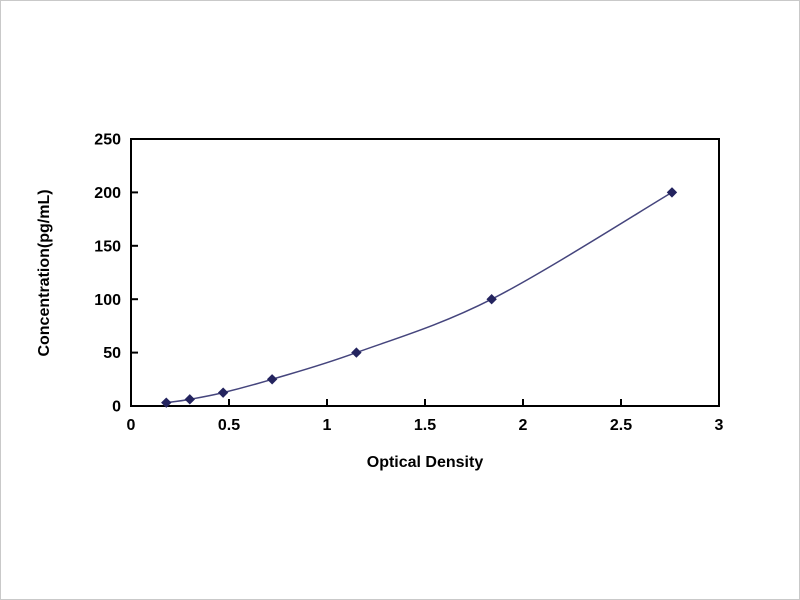 Image resolution: width=800 pixels, height=600 pixels. Describe the element at coordinates (523, 425) in the screenshot. I see `x-tick-label: 2` at that location.